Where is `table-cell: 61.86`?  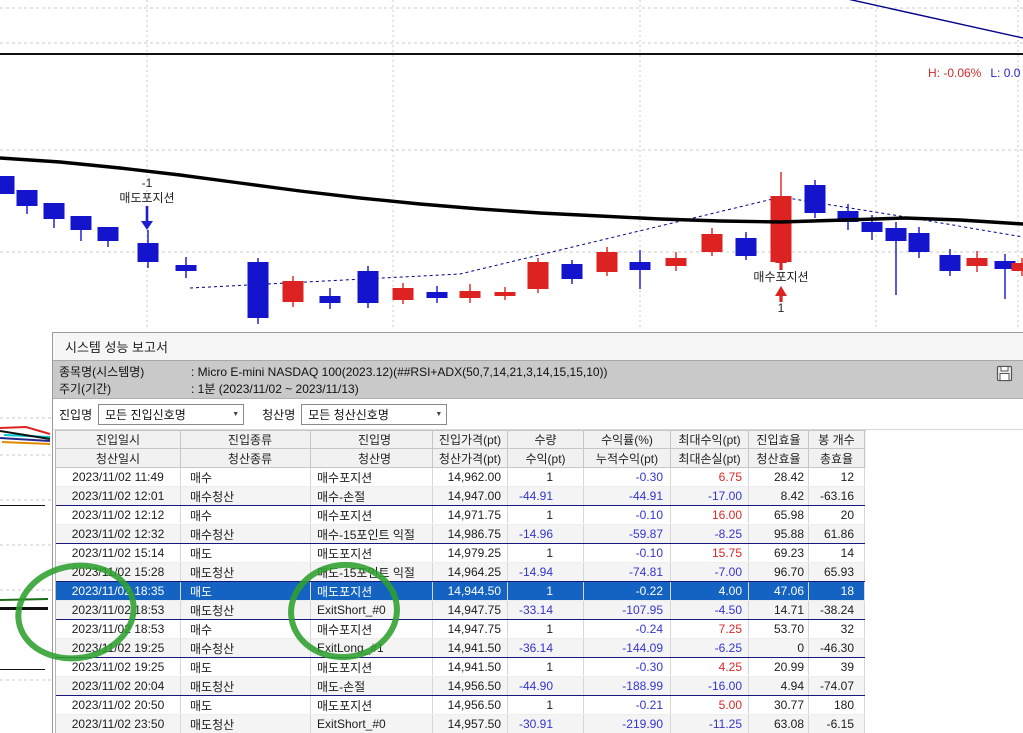 table-cell: 61.86 is located at coordinates (837, 534).